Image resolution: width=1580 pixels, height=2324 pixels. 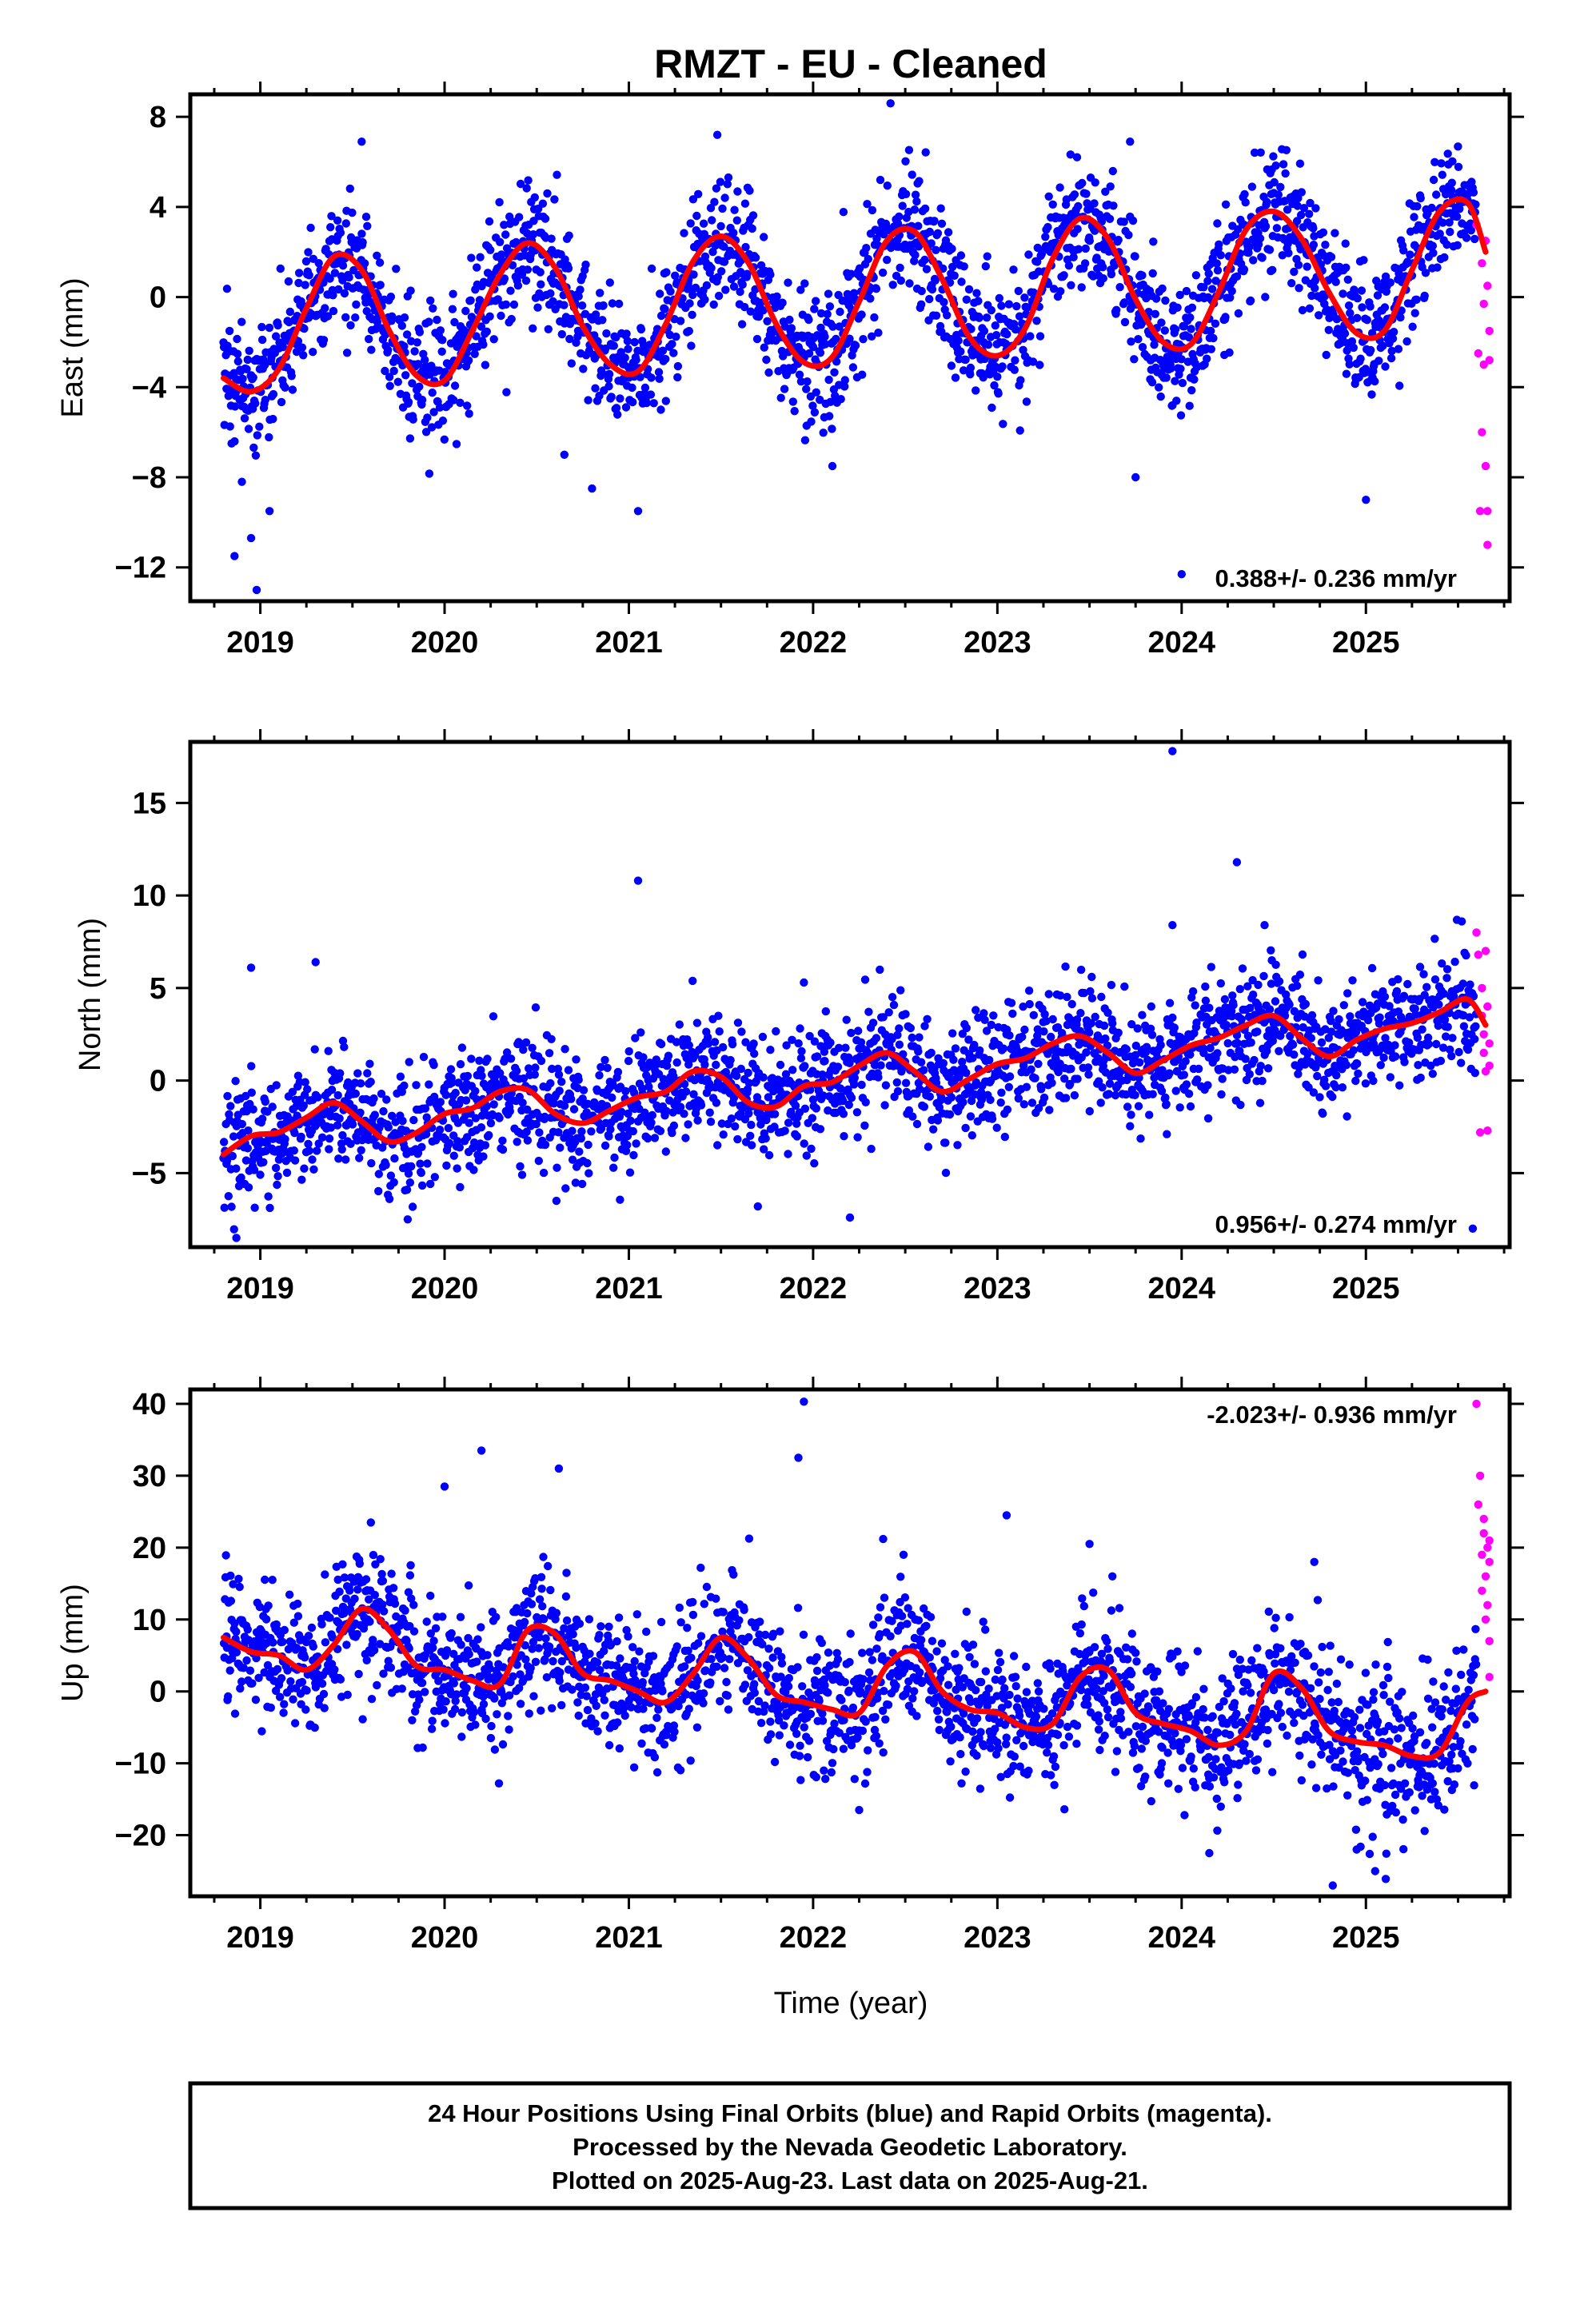 What do you see at coordinates (997, 643) in the screenshot?
I see `x-tick-label: 2023` at bounding box center [997, 643].